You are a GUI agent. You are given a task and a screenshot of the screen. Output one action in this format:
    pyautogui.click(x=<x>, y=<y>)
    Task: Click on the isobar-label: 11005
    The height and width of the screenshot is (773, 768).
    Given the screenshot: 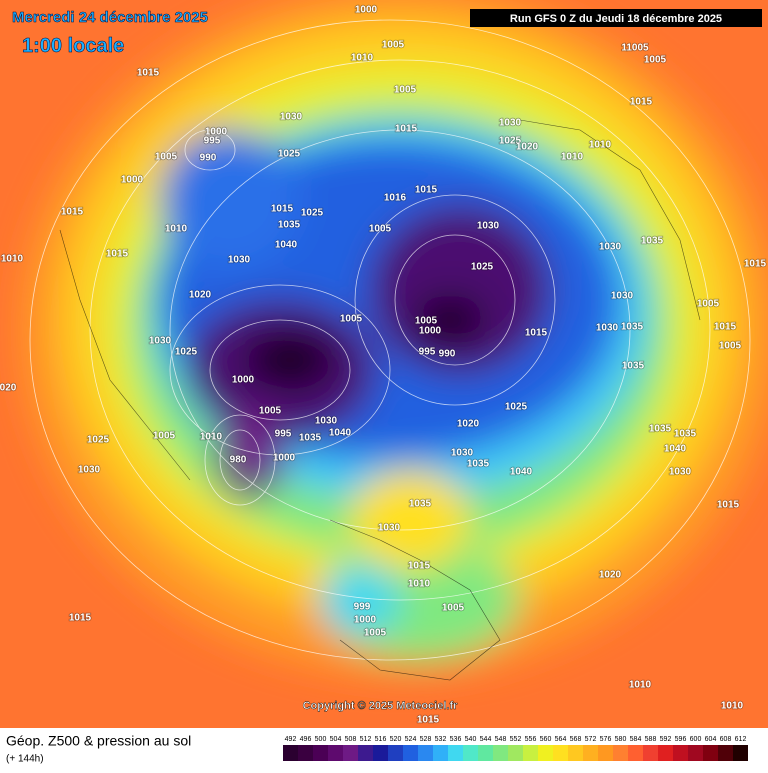 What is the action you would take?
    pyautogui.click(x=635, y=48)
    